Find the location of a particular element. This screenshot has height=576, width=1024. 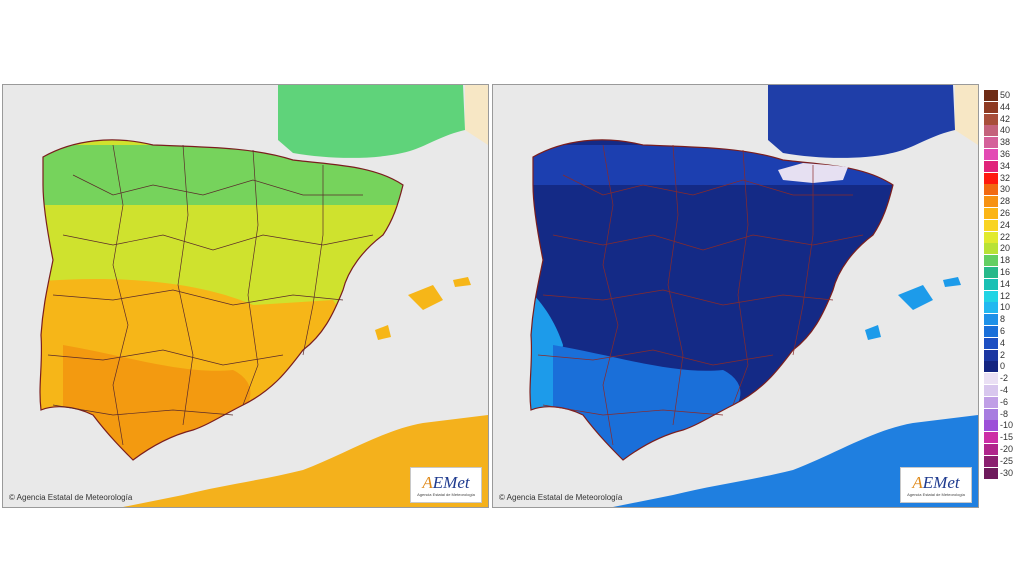

mallorca is located at coordinates (425, 297).